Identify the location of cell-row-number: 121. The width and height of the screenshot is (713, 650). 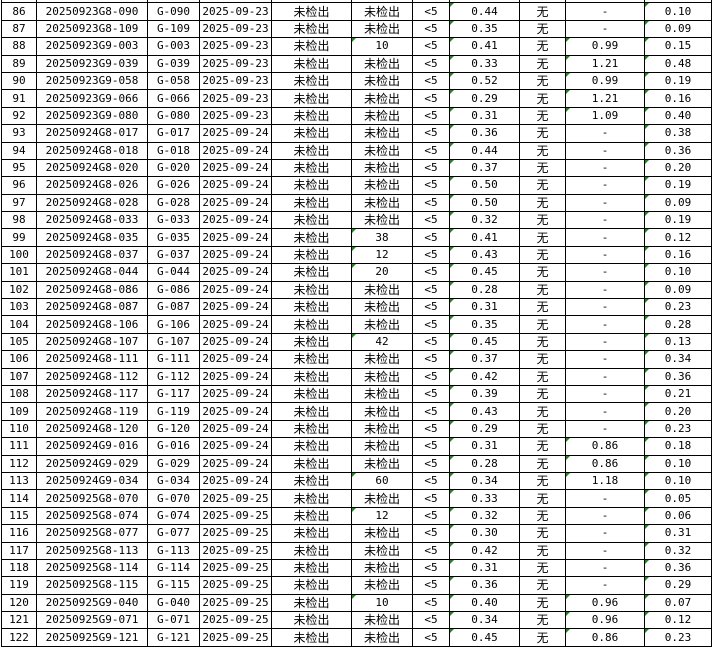
(19, 620).